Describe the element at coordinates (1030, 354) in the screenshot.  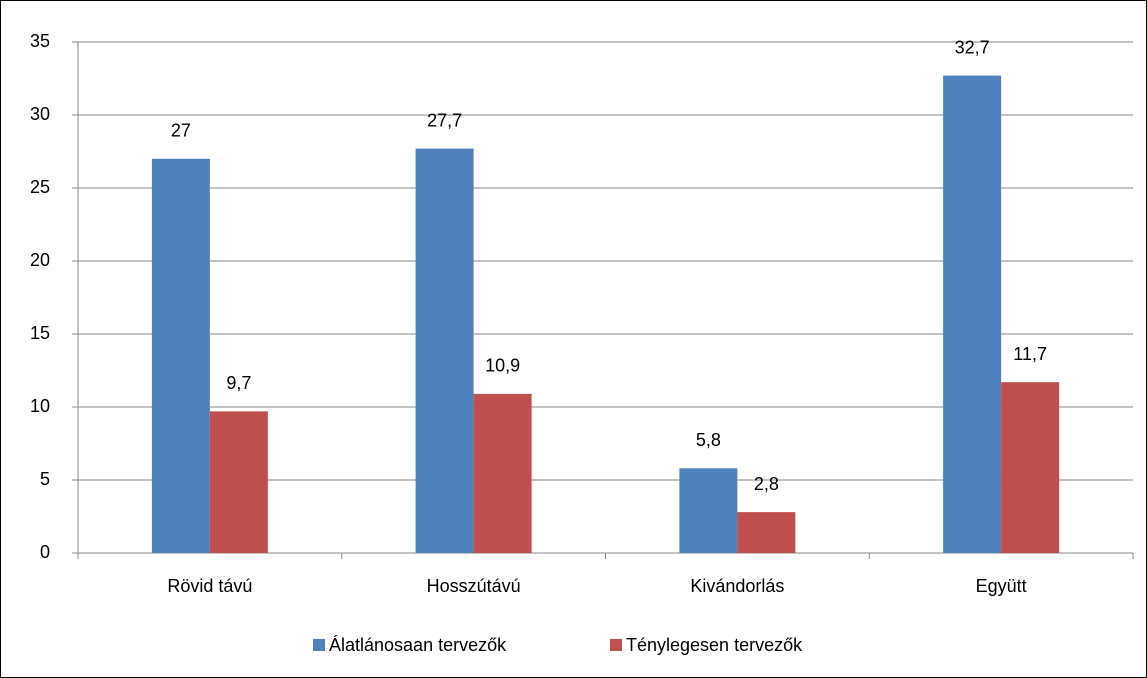
I see `value-label: 11,7` at that location.